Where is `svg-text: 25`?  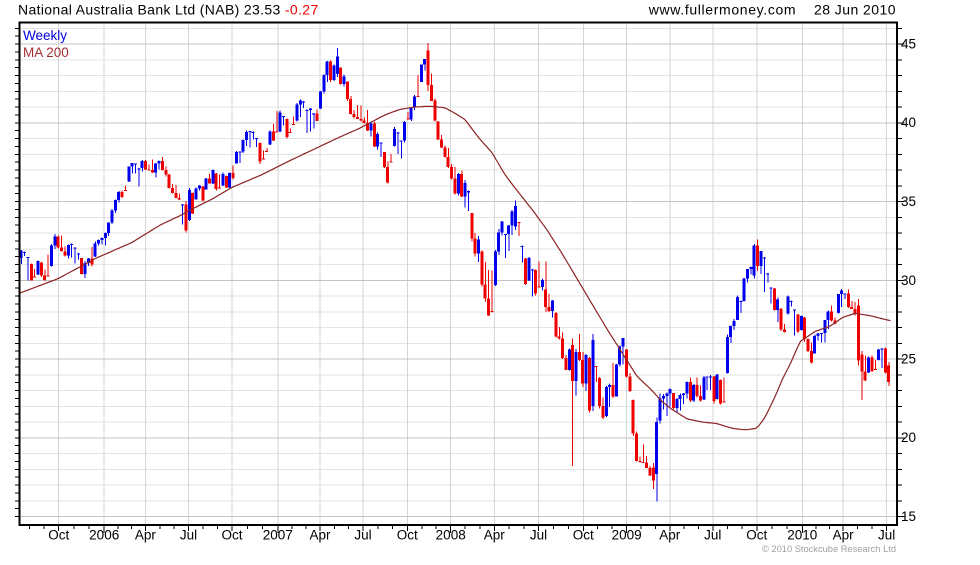 svg-text: 25 is located at coordinates (908, 359).